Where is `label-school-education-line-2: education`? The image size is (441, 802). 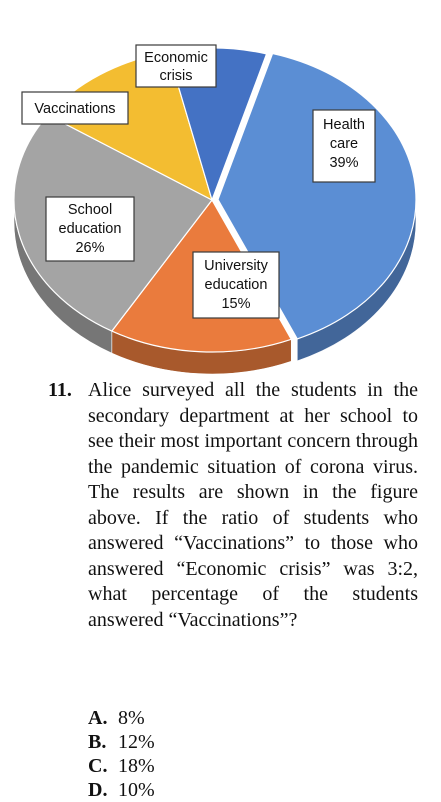 label-school-education-line-2: education is located at coordinates (90, 229).